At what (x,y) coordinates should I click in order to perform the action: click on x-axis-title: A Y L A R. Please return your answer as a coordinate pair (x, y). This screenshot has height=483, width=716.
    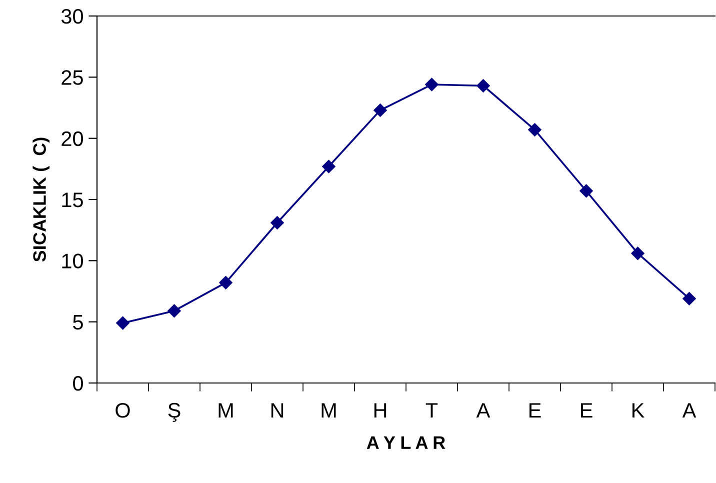
    Looking at the image, I should click on (406, 442).